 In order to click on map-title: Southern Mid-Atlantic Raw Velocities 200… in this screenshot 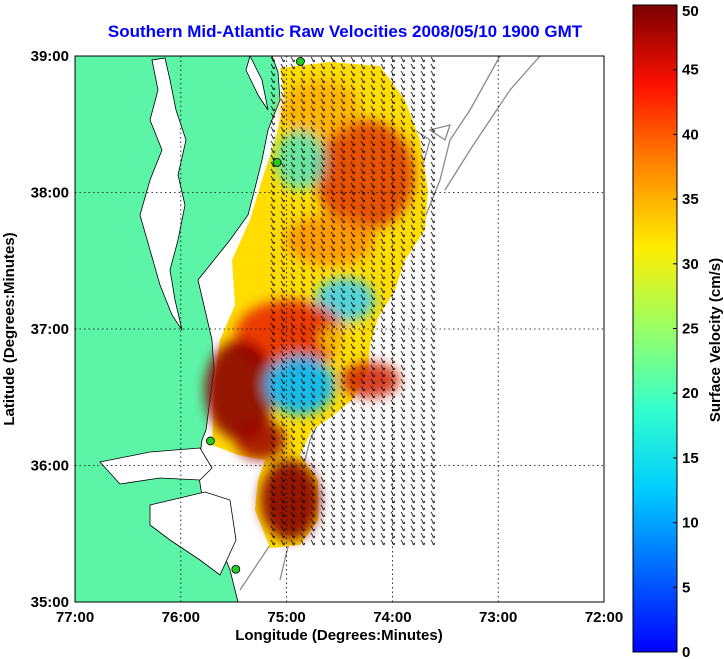, I will do `click(345, 31)`.